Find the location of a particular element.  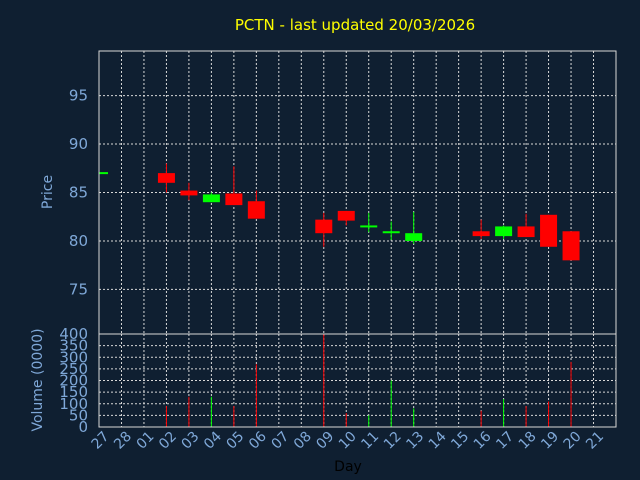

x-tick-label: 16 is located at coordinates (483, 441).